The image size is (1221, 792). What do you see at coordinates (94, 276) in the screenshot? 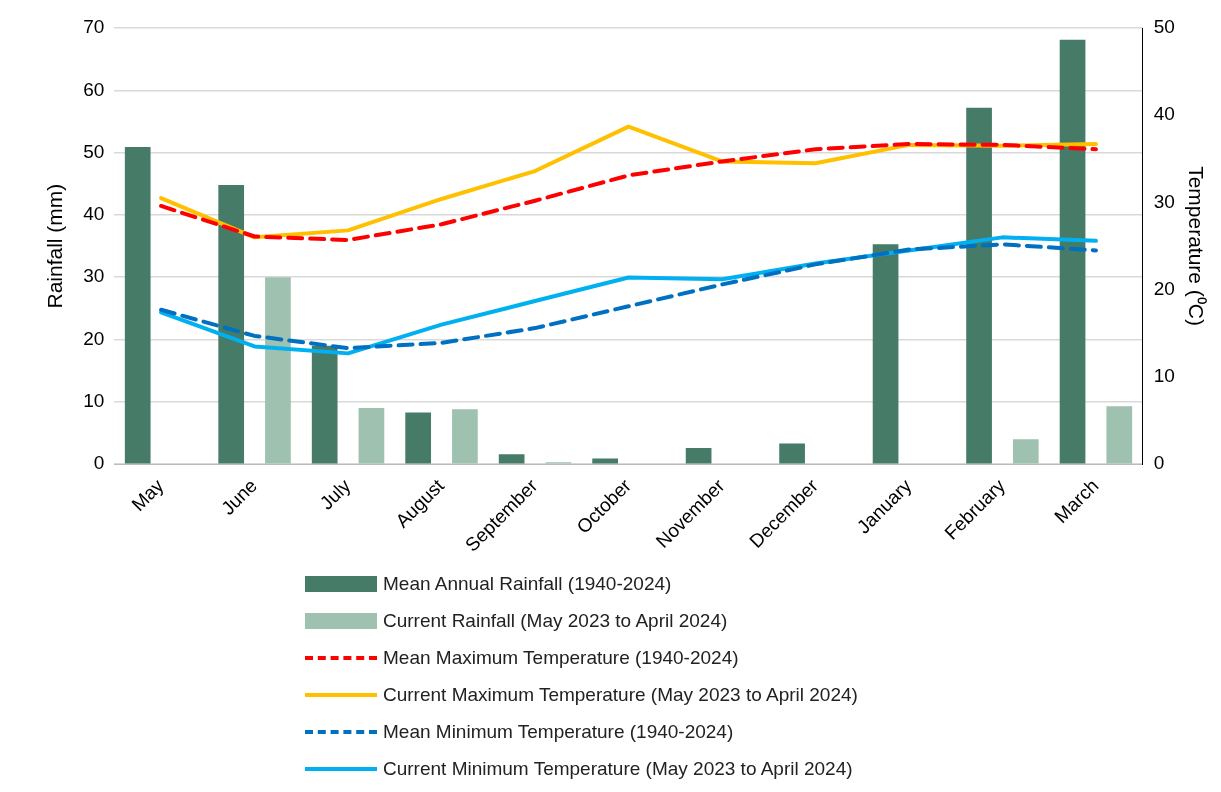
I see `y-tick-label: 30` at bounding box center [94, 276].